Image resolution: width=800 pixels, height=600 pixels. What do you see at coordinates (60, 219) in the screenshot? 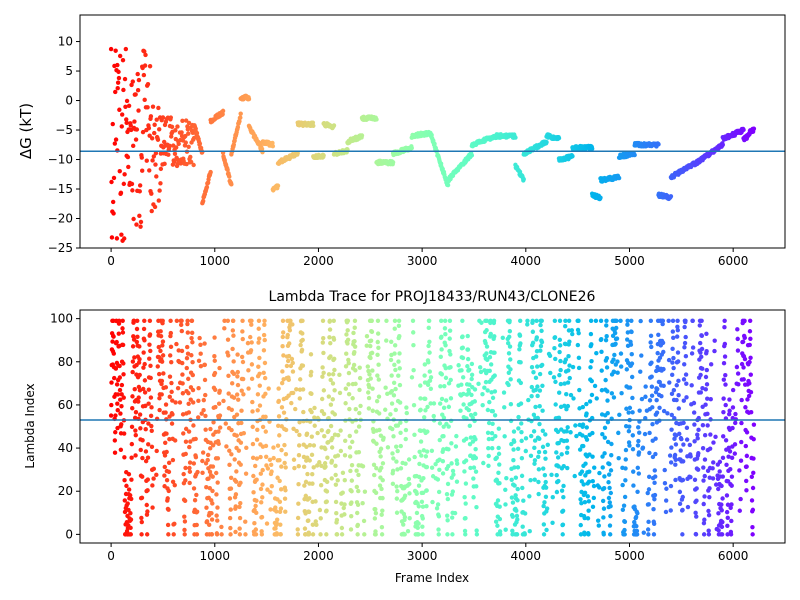
I see `y-tick-label: −20` at bounding box center [60, 219].